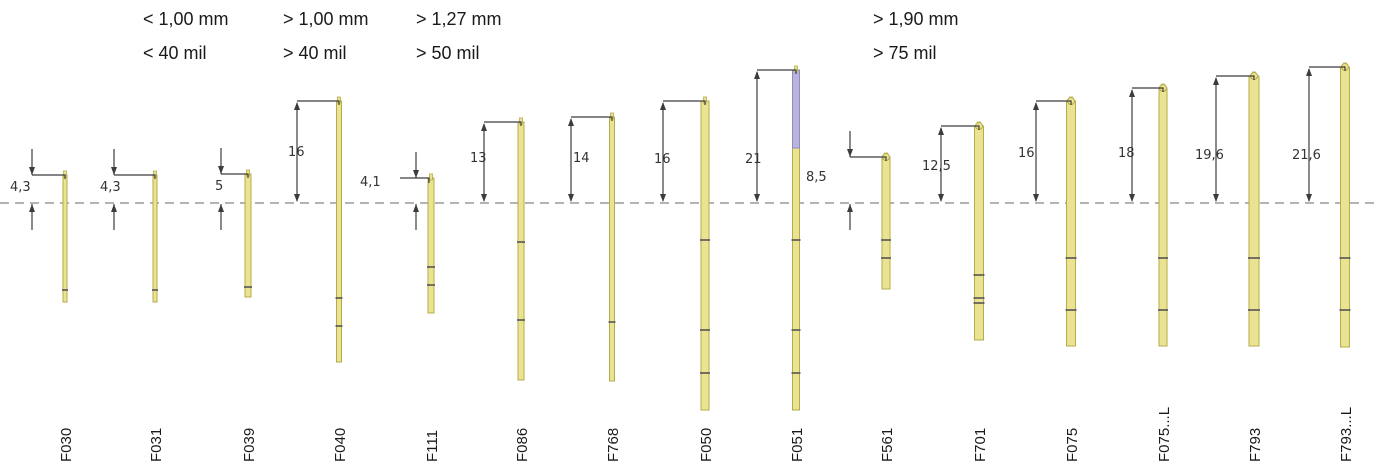 The height and width of the screenshot is (472, 1376). Describe the element at coordinates (850, 208) in the screenshot. I see `dimension-arrow-bottom-F561` at that location.